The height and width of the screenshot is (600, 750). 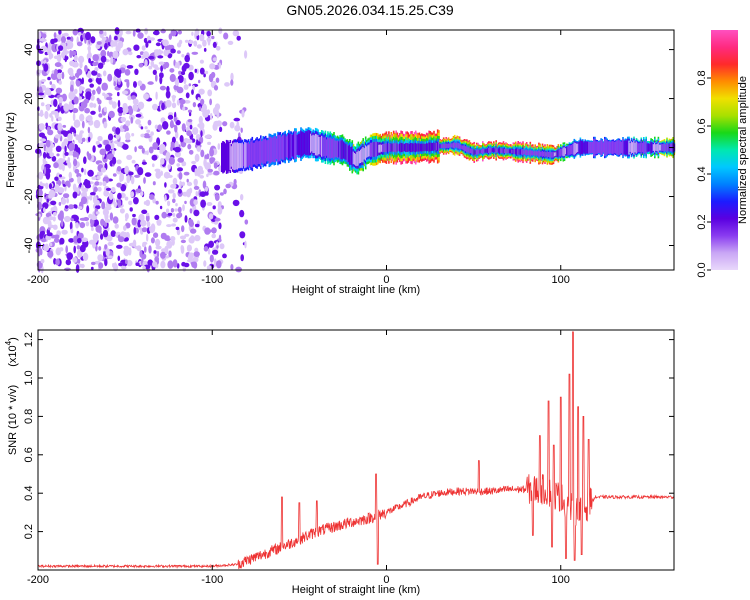 I want to click on snr-x-axis-label: Height of straight line (km), so click(x=356, y=590).